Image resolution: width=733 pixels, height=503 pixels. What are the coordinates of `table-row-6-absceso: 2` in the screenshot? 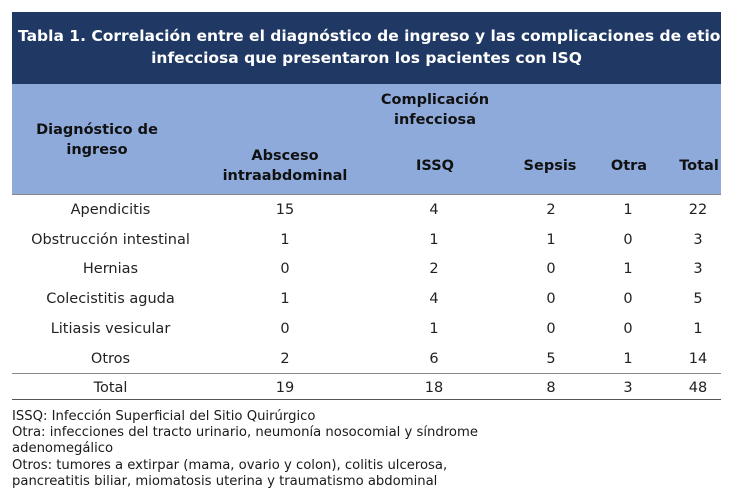 It's located at (285, 359).